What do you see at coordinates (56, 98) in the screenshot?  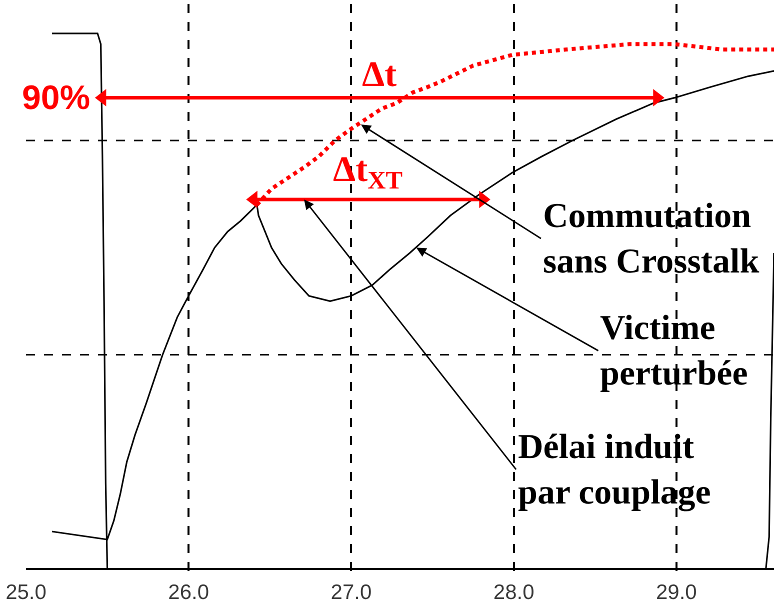 I see `annotation: 90%` at bounding box center [56, 98].